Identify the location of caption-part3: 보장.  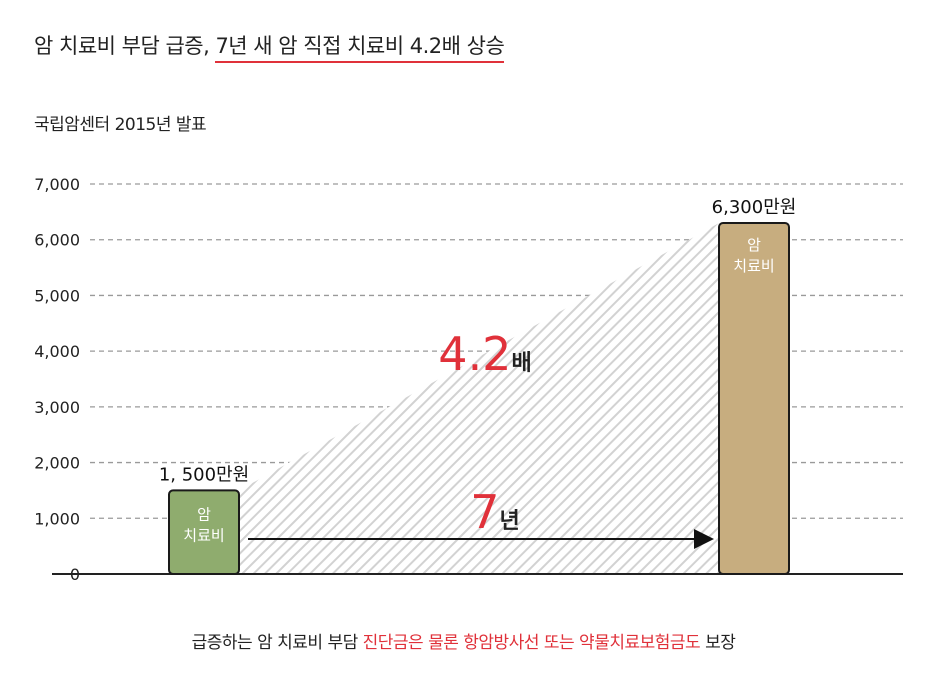
(718, 643).